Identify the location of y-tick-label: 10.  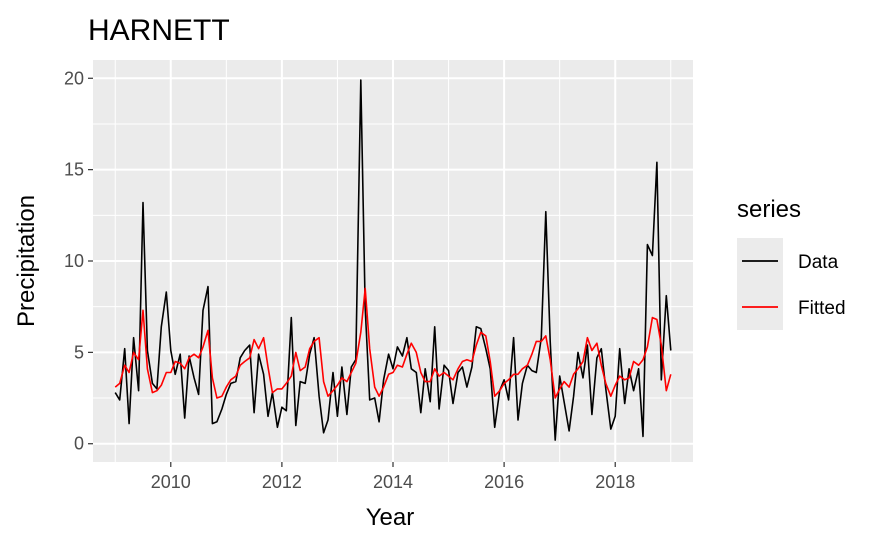
(74, 261).